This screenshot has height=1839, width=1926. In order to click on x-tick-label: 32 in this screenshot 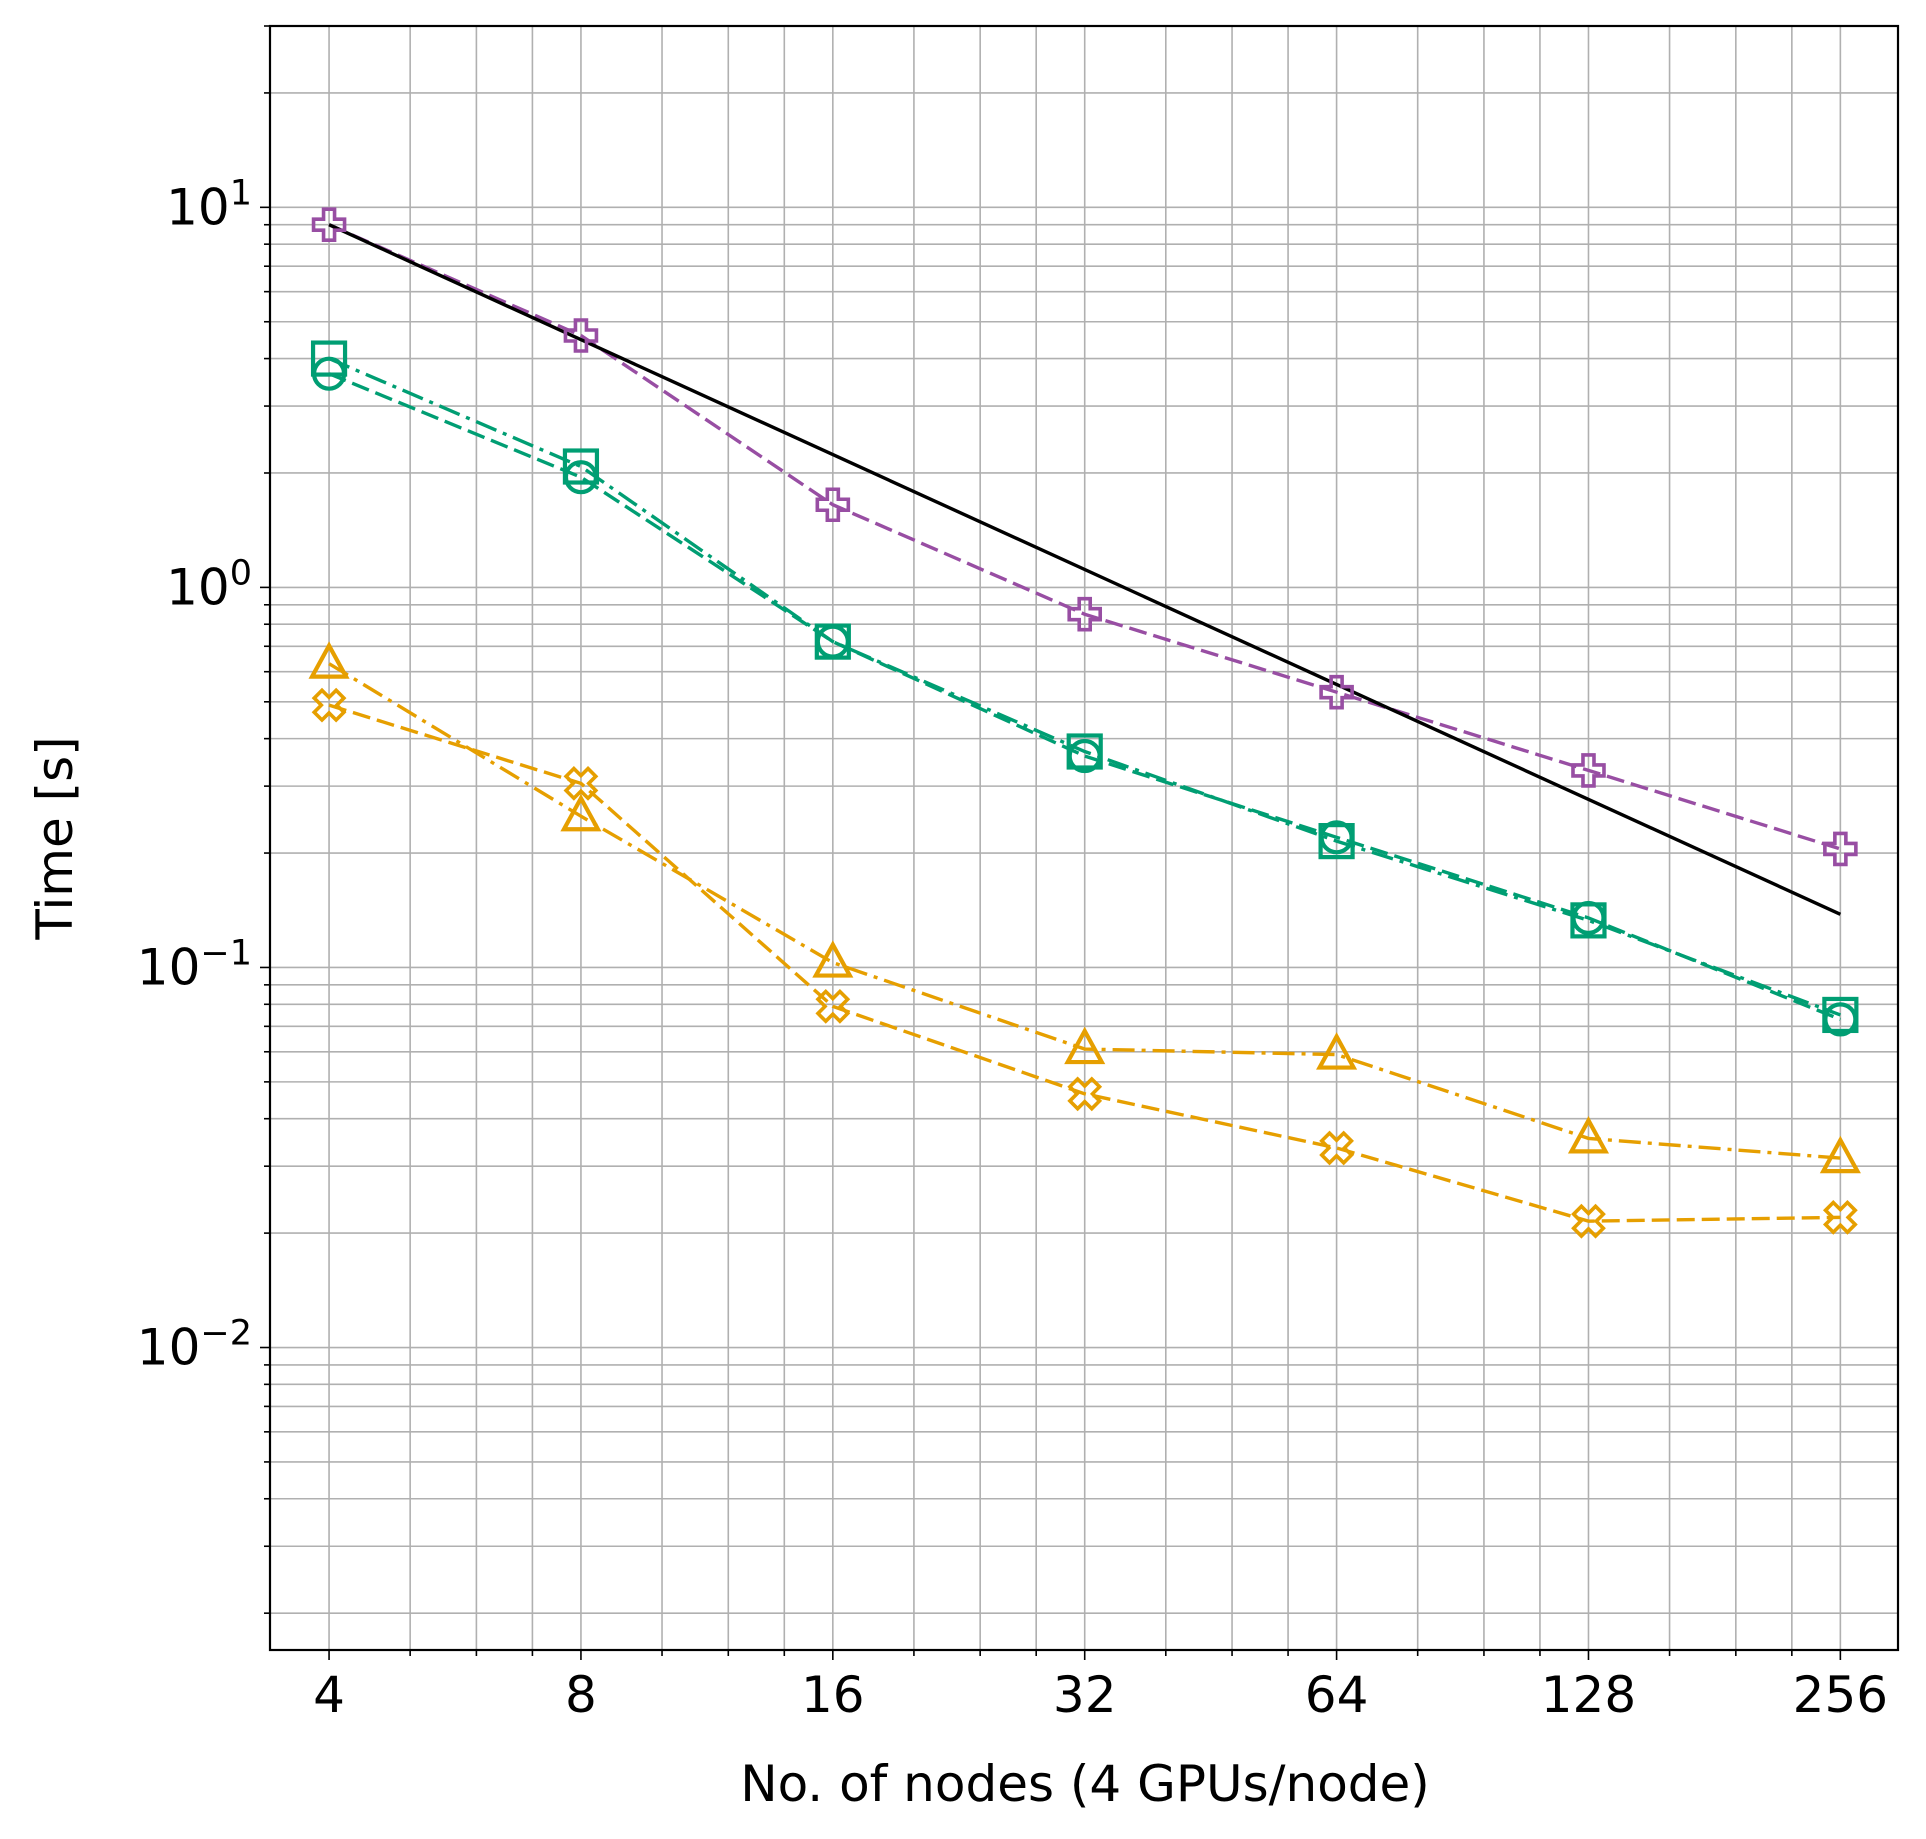, I will do `click(1085, 1695)`.